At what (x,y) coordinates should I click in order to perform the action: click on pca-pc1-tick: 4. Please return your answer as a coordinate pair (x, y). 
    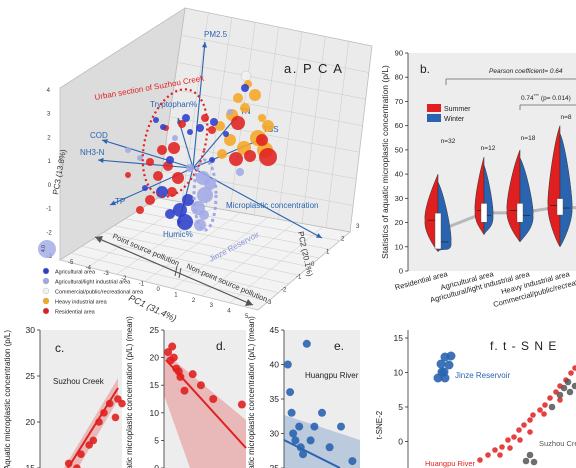
    Looking at the image, I should click on (229, 312).